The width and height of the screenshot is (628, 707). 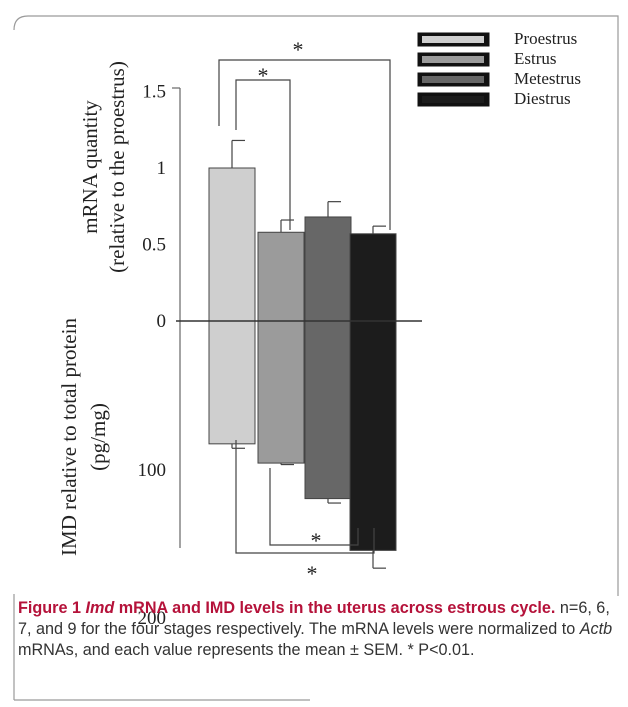 I want to click on bar-bottom-proestrus, so click(x=232, y=382).